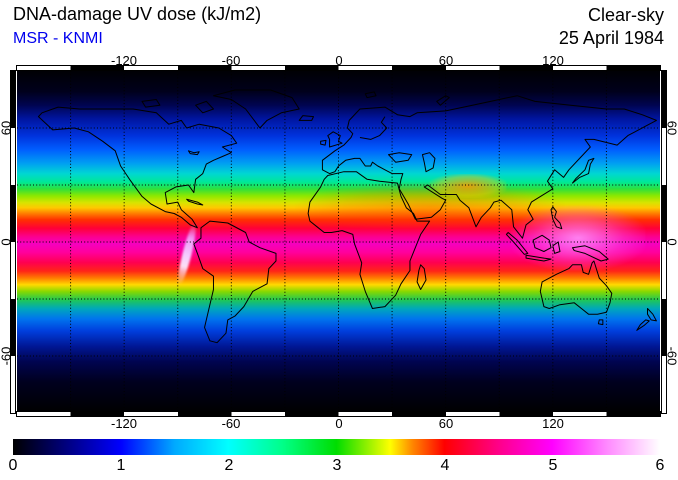  What do you see at coordinates (231, 423) in the screenshot?
I see `lon-tick-label-bottom: -60` at bounding box center [231, 423].